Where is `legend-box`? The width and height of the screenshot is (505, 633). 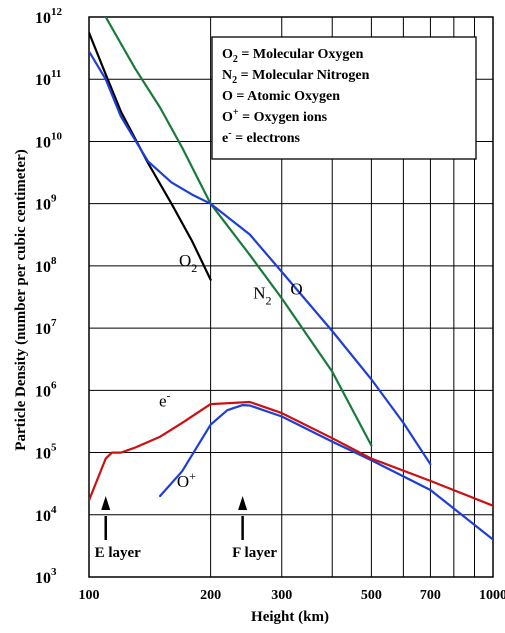
legend-box is located at coordinates (344, 98).